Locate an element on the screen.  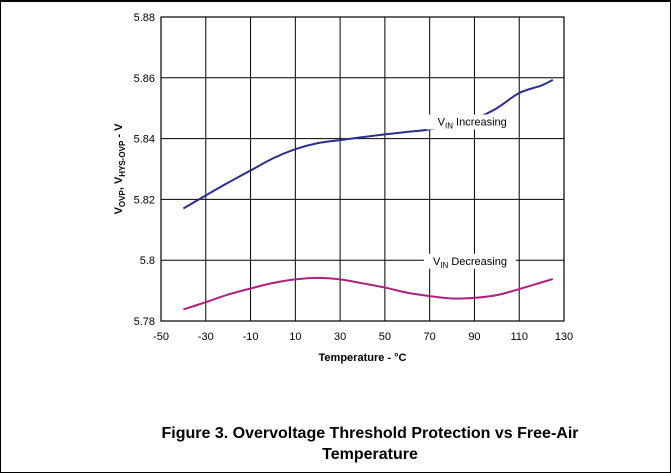
x-tick-label: 90 is located at coordinates (474, 337).